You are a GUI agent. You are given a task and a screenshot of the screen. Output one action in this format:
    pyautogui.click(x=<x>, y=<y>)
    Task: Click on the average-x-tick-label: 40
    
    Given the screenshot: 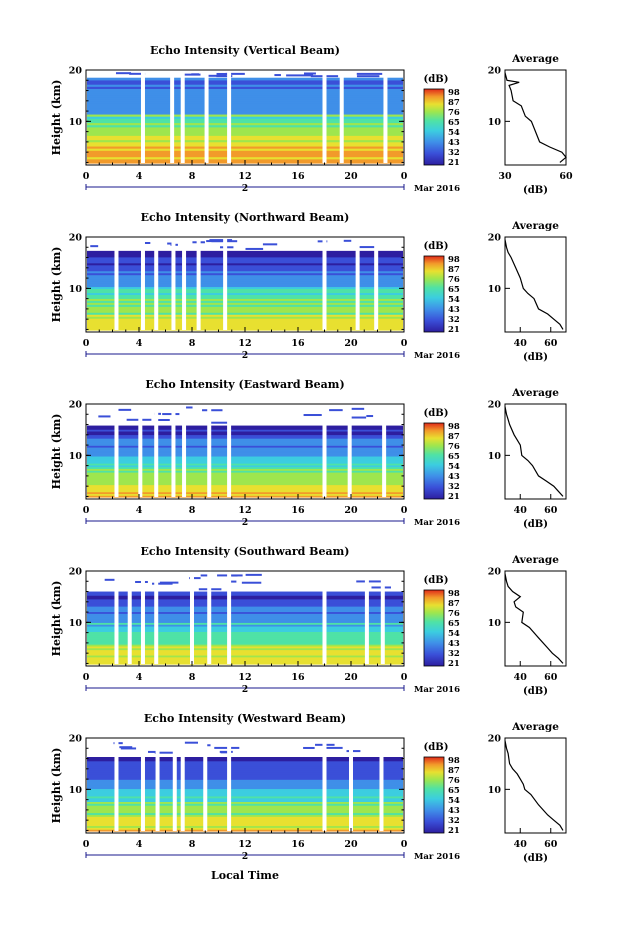 What is the action you would take?
    pyautogui.click(x=521, y=844)
    